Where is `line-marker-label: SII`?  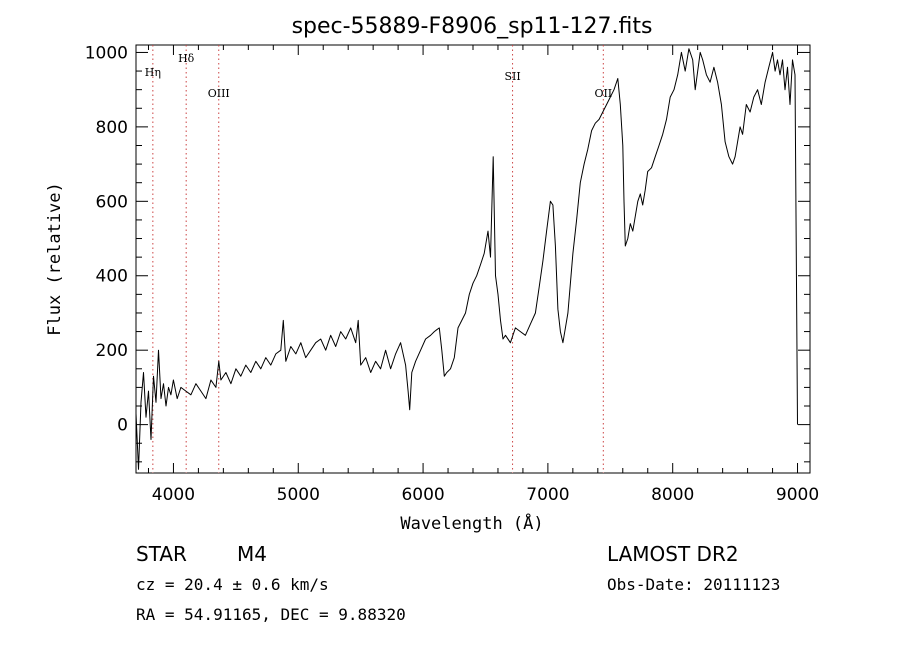
line-marker-label: SII is located at coordinates (512, 76).